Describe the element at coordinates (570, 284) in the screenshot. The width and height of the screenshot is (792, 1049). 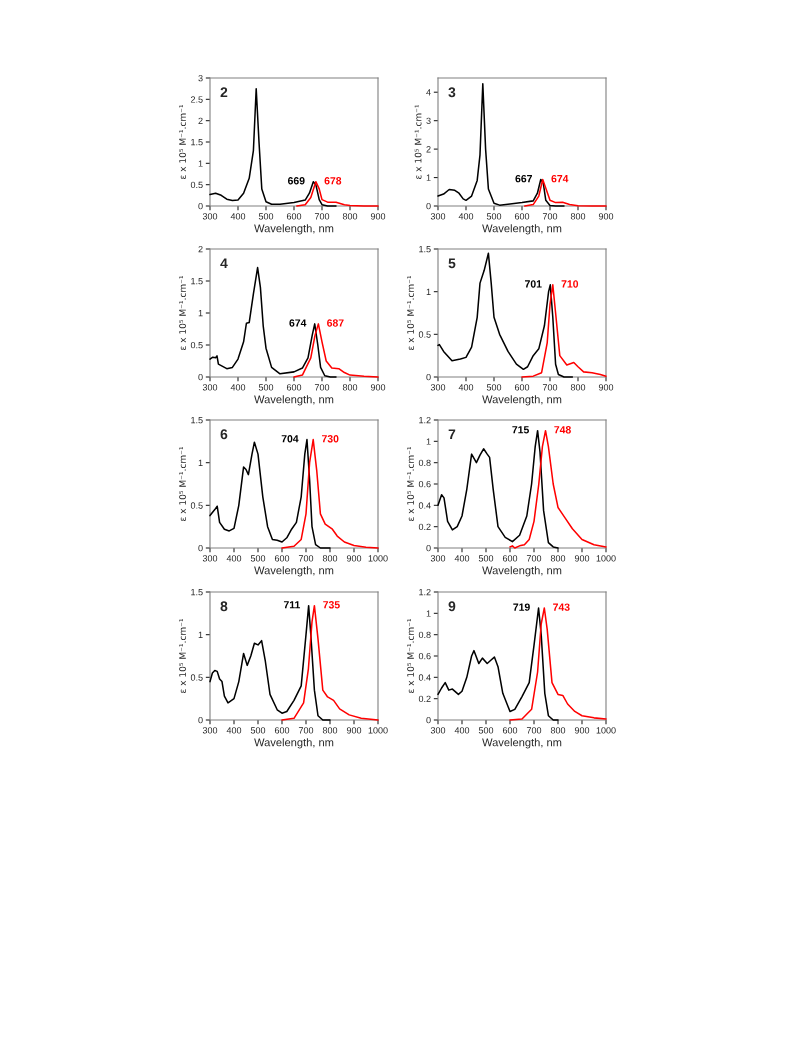
I see `annotation: 710` at that location.